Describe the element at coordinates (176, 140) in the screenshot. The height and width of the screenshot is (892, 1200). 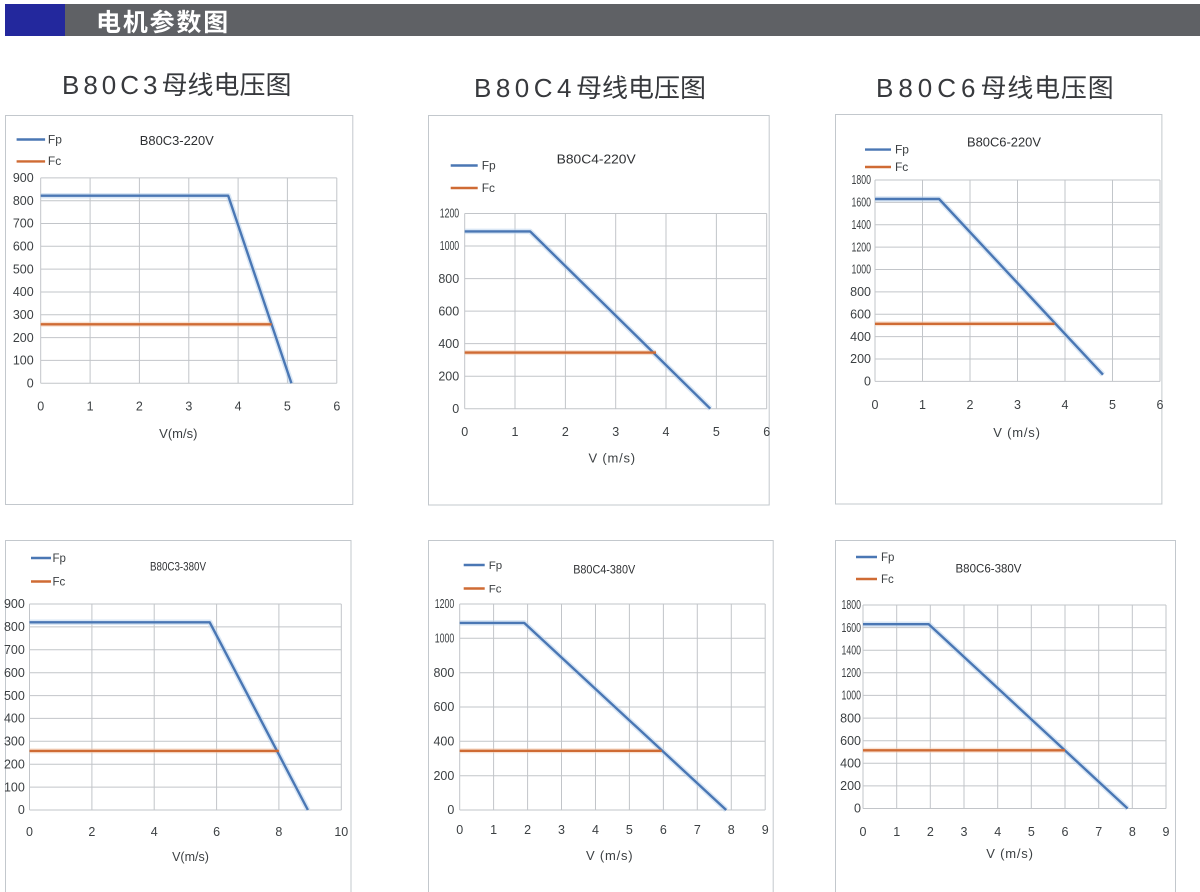
I see `svg-text: B80C3-220V` at that location.